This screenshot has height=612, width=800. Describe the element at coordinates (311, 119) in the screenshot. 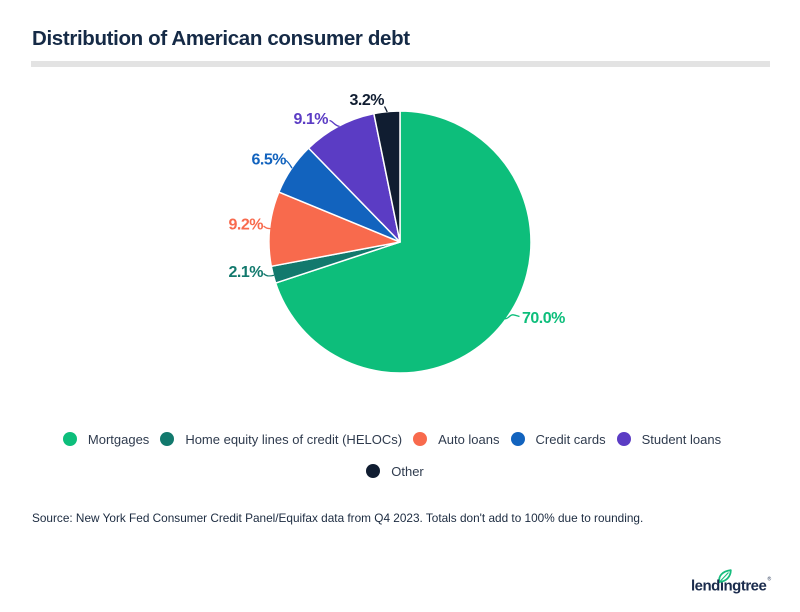

I see `svg-text: 9.1%` at that location.